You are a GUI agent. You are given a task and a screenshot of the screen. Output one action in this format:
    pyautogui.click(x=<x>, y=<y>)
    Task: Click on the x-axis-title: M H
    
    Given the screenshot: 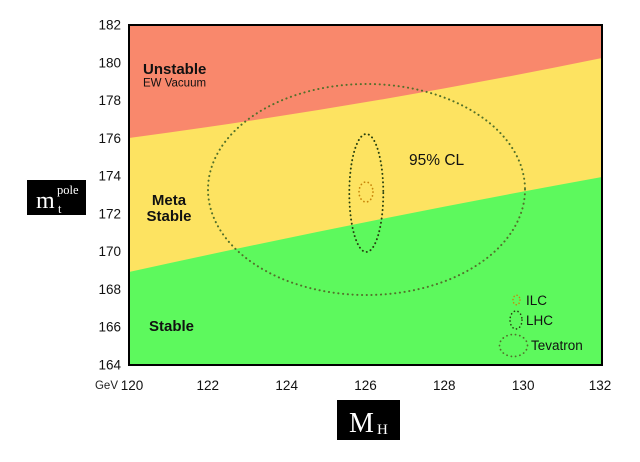 What is the action you would take?
    pyautogui.click(x=368, y=420)
    